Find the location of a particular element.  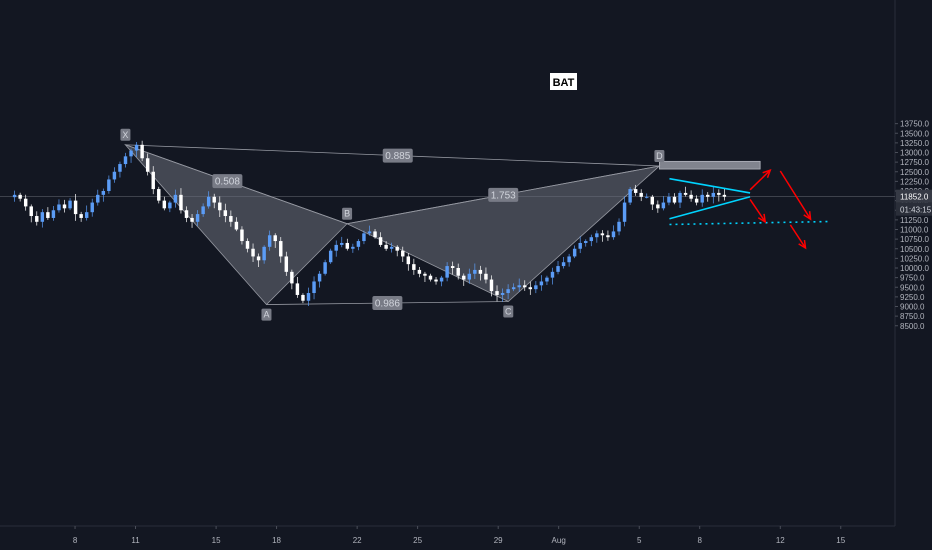

y-tick-label: 12750.0 is located at coordinates (914, 162).